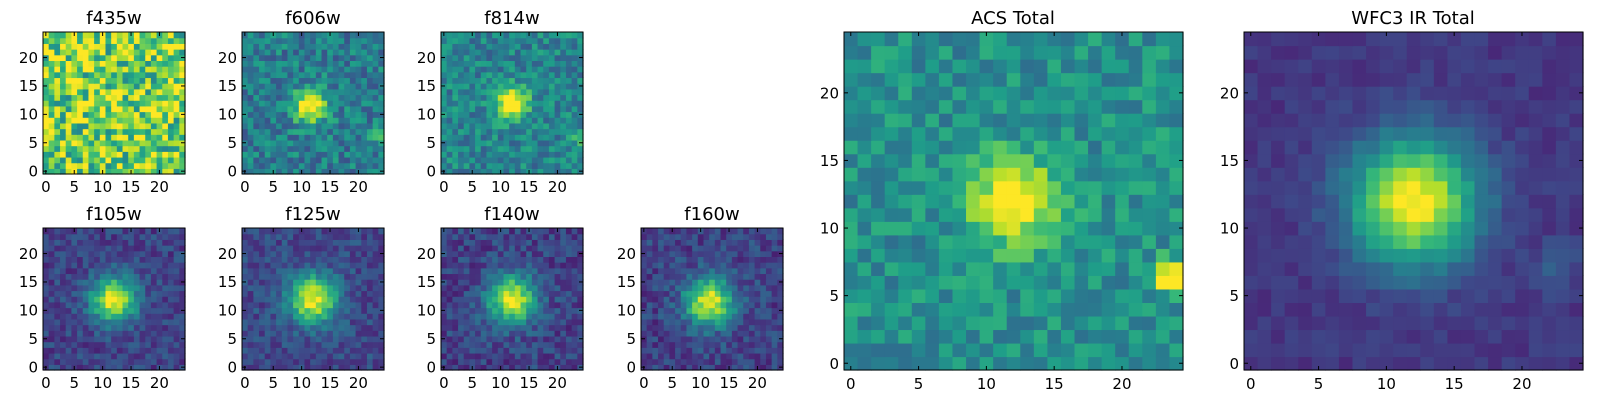 This screenshot has width=1600, height=400. I want to click on x-tick-label: 20, so click(757, 383).